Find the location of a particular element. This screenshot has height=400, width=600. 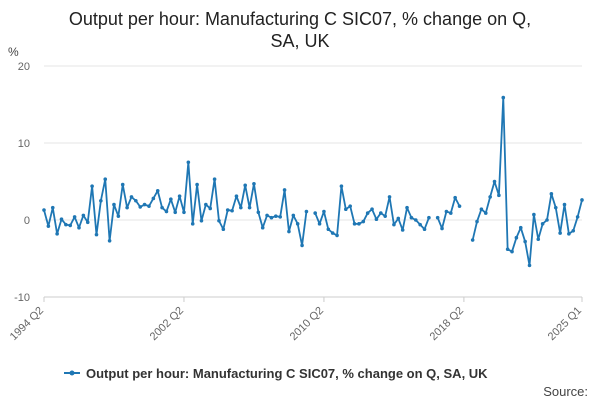

y-tick-labels: 20 10 0 -10 is located at coordinates (22, 182).